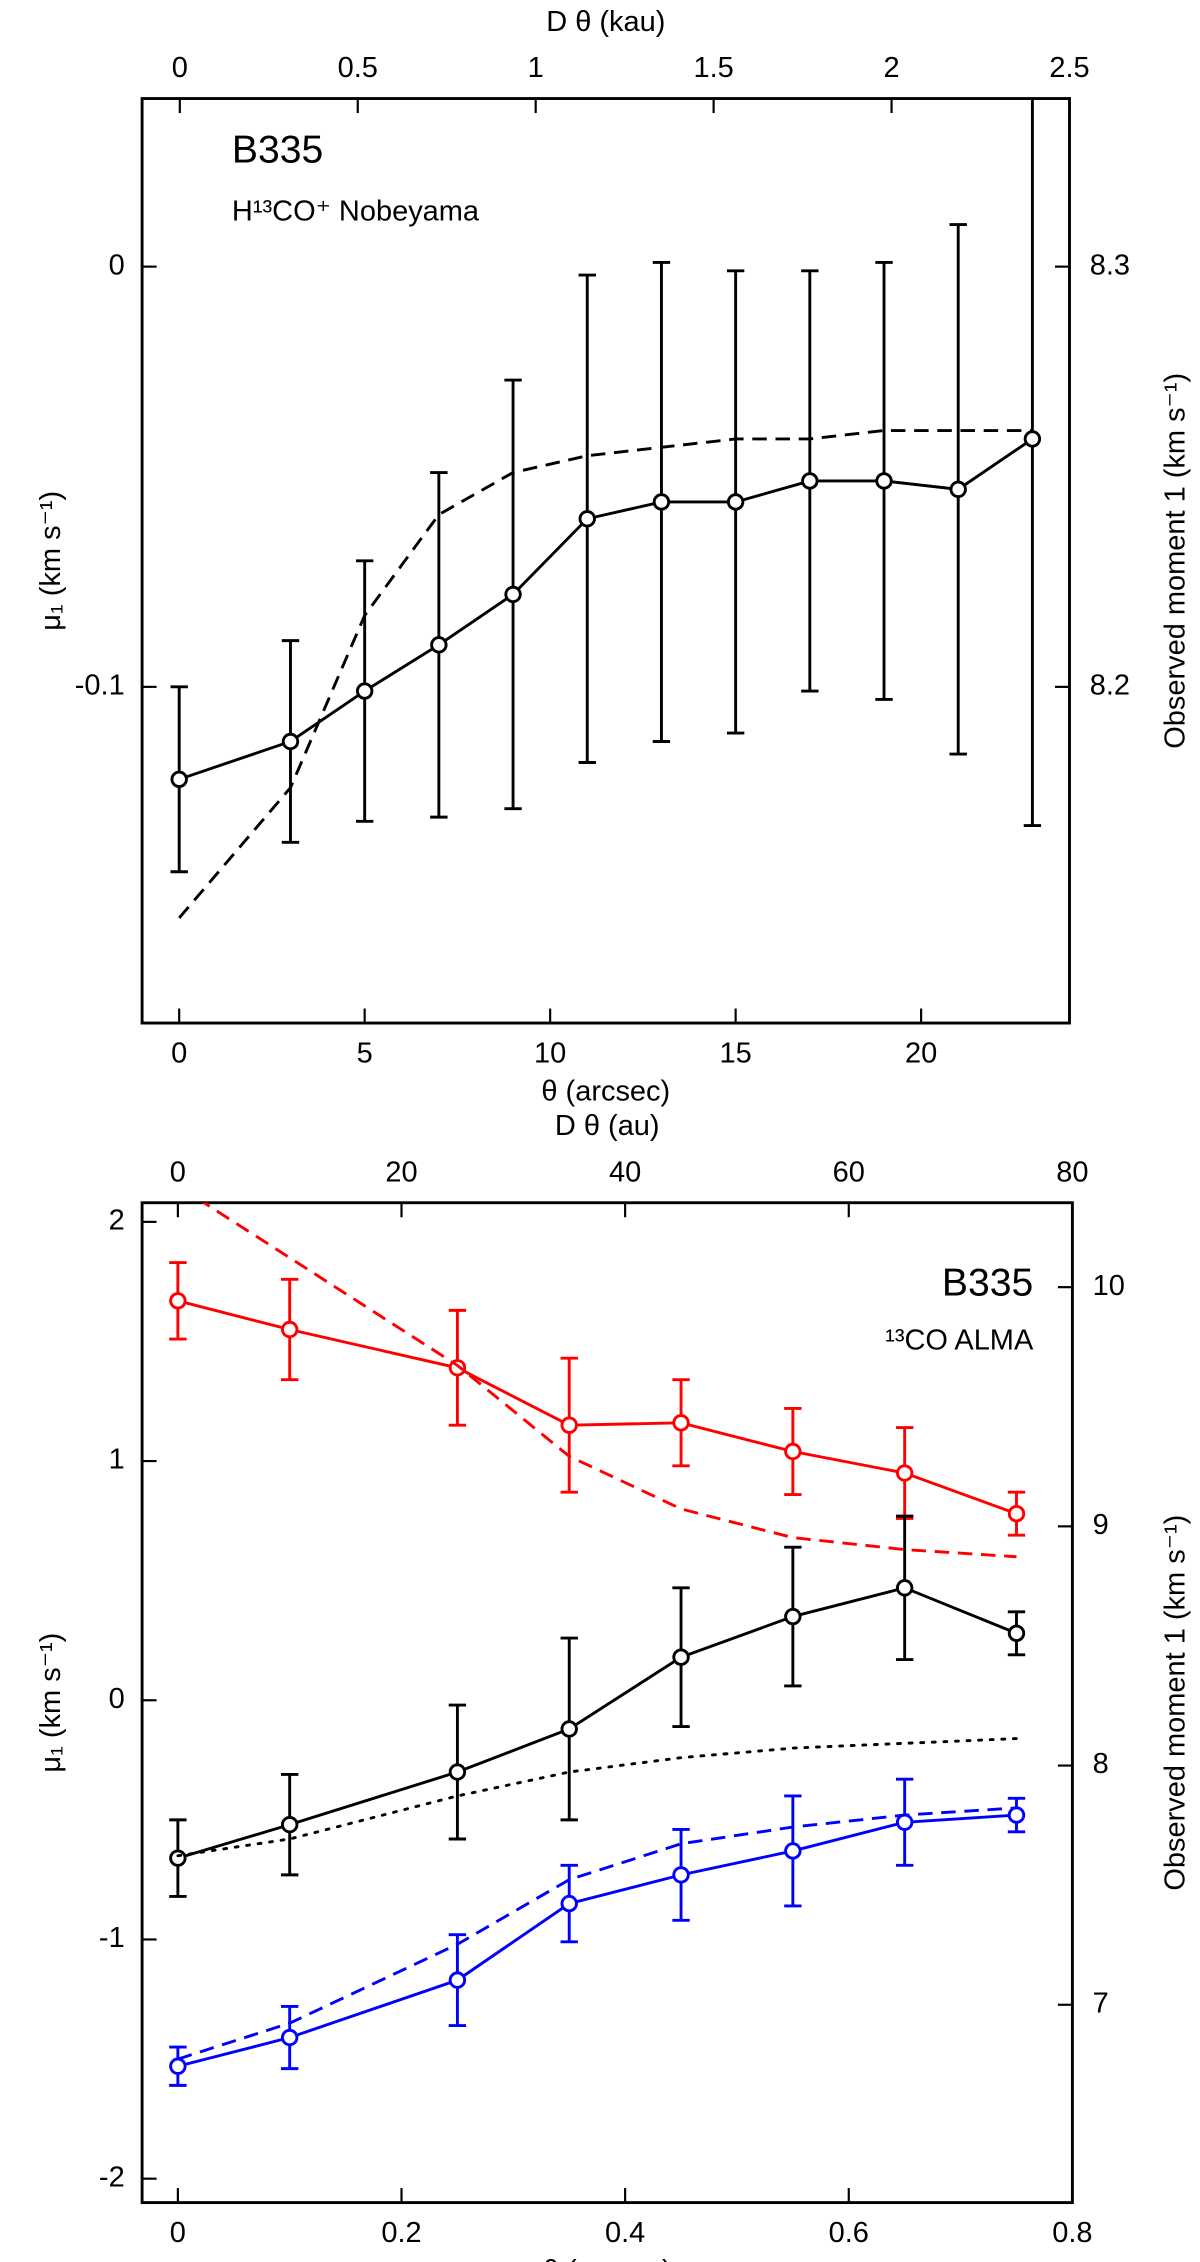 Image resolution: width=1200 pixels, height=2262 pixels. Describe the element at coordinates (401, 1172) in the screenshot. I see `x2-tick-label: 20` at that location.